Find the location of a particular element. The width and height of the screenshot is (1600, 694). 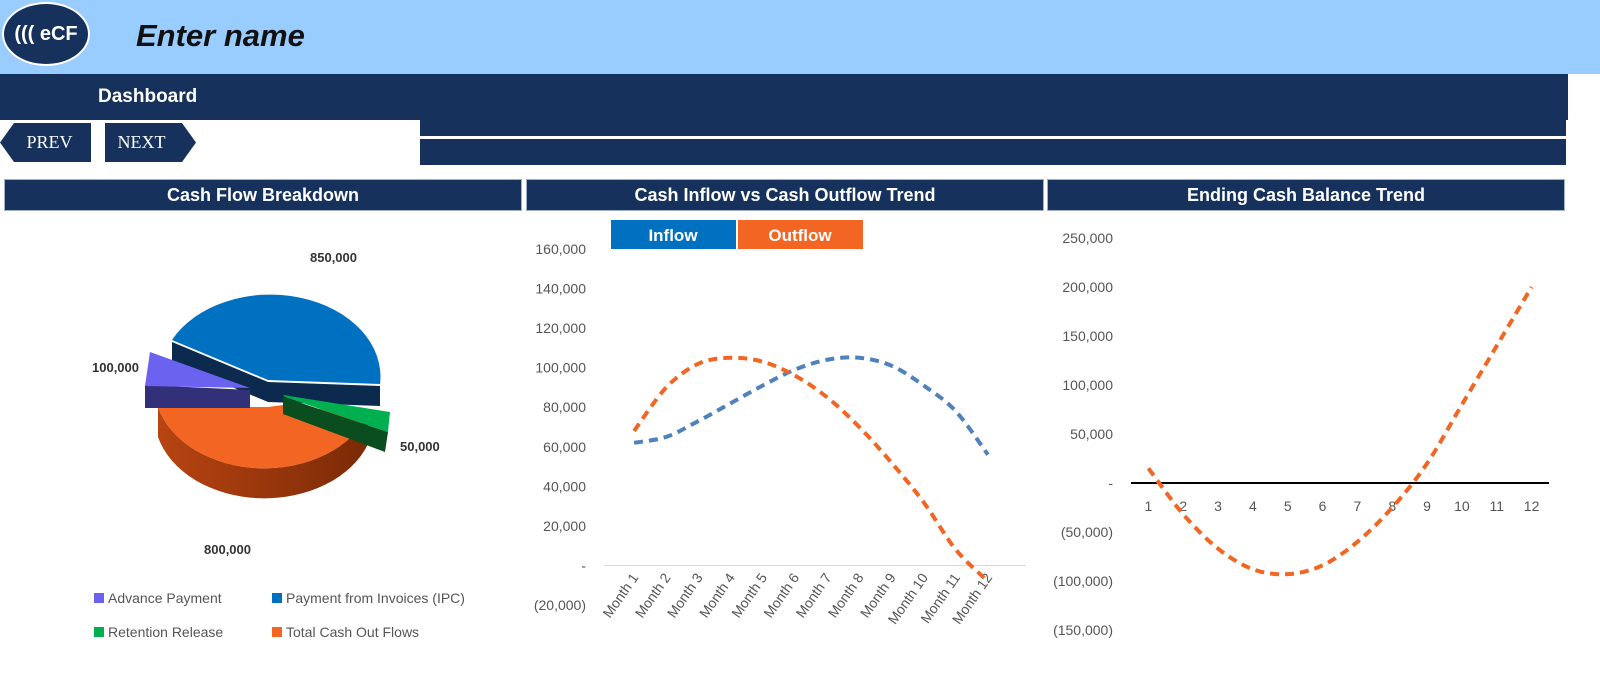

prev-button: PREV is located at coordinates (45, 142).